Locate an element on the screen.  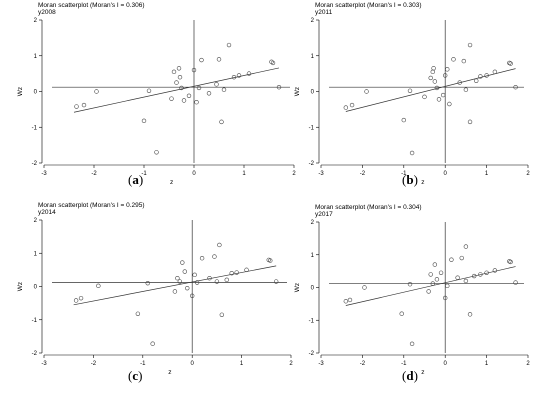
chart-subtitle: y2011 is located at coordinates (324, 12).